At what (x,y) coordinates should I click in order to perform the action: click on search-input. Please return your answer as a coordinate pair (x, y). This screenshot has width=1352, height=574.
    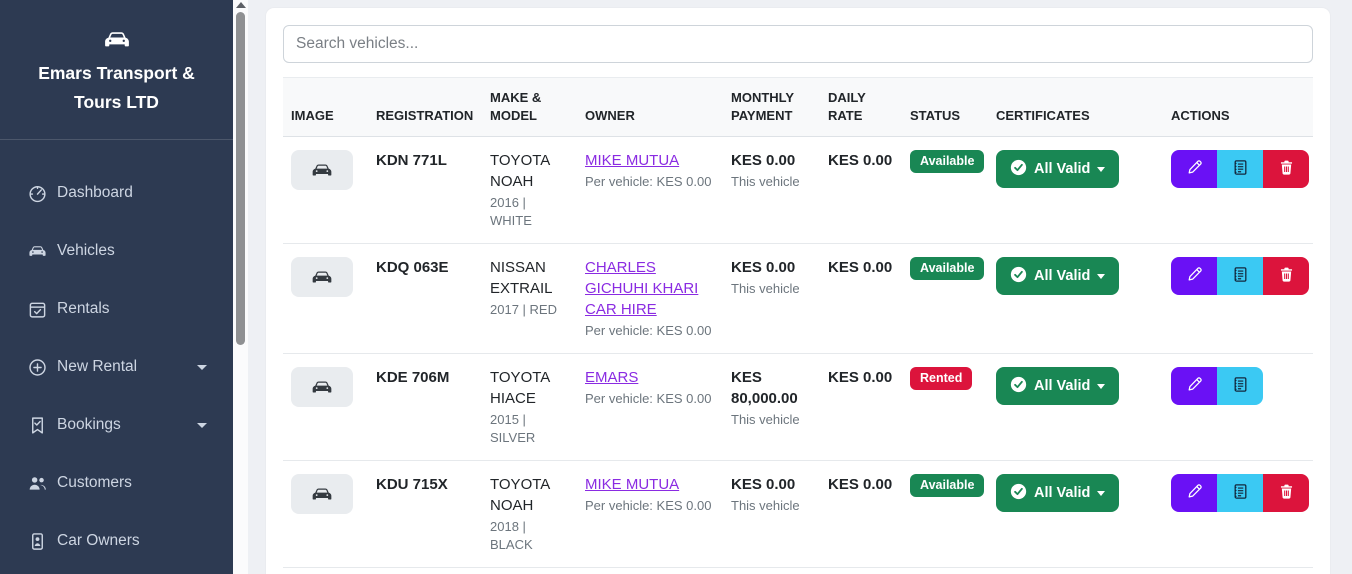
    Looking at the image, I should click on (798, 44).